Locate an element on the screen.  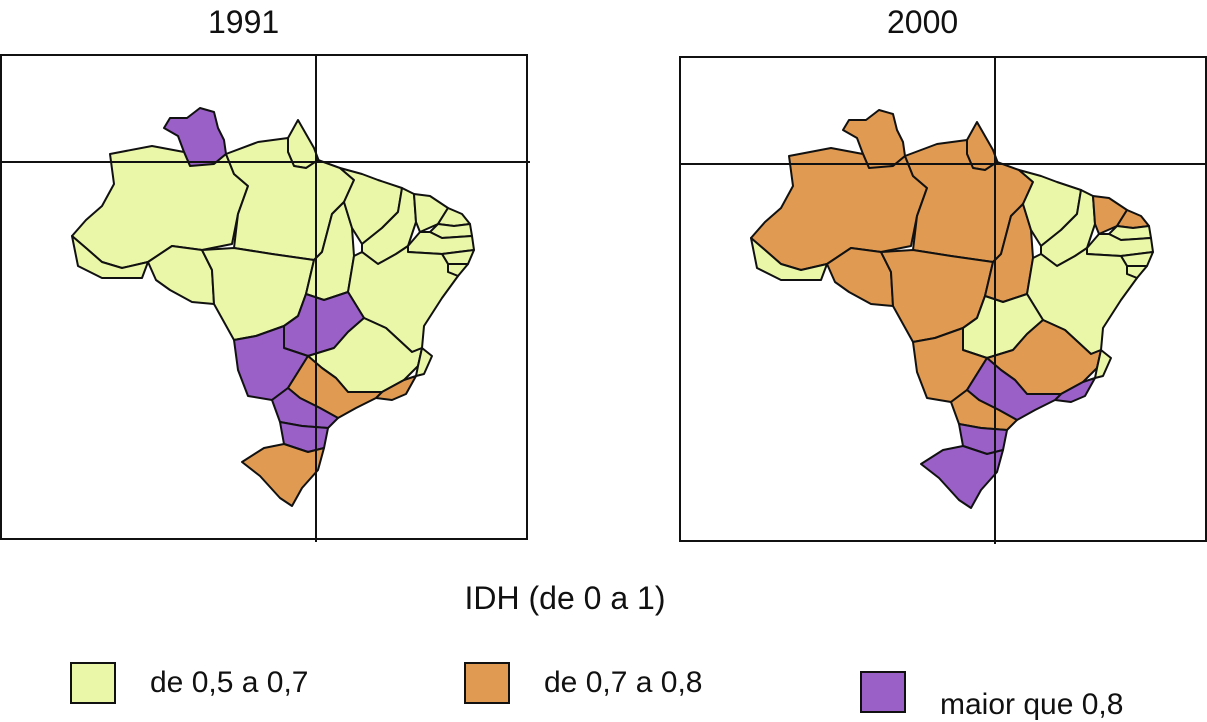
legend-item-low: de 0,5 a 0,7 is located at coordinates (189, 683).